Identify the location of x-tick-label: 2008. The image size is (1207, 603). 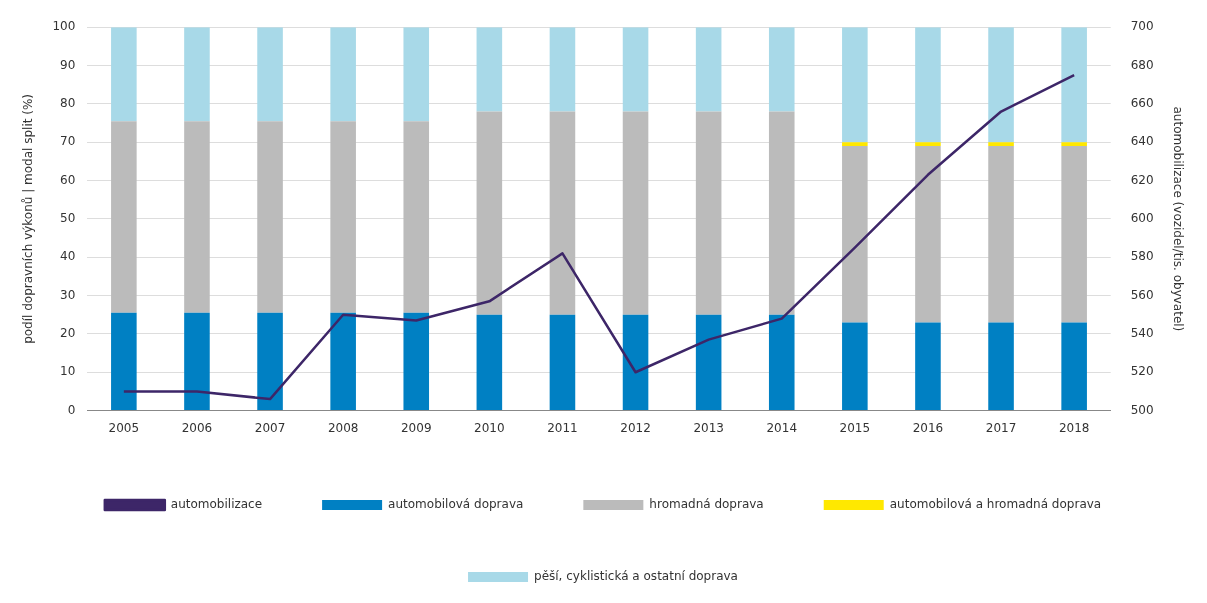
(343, 427).